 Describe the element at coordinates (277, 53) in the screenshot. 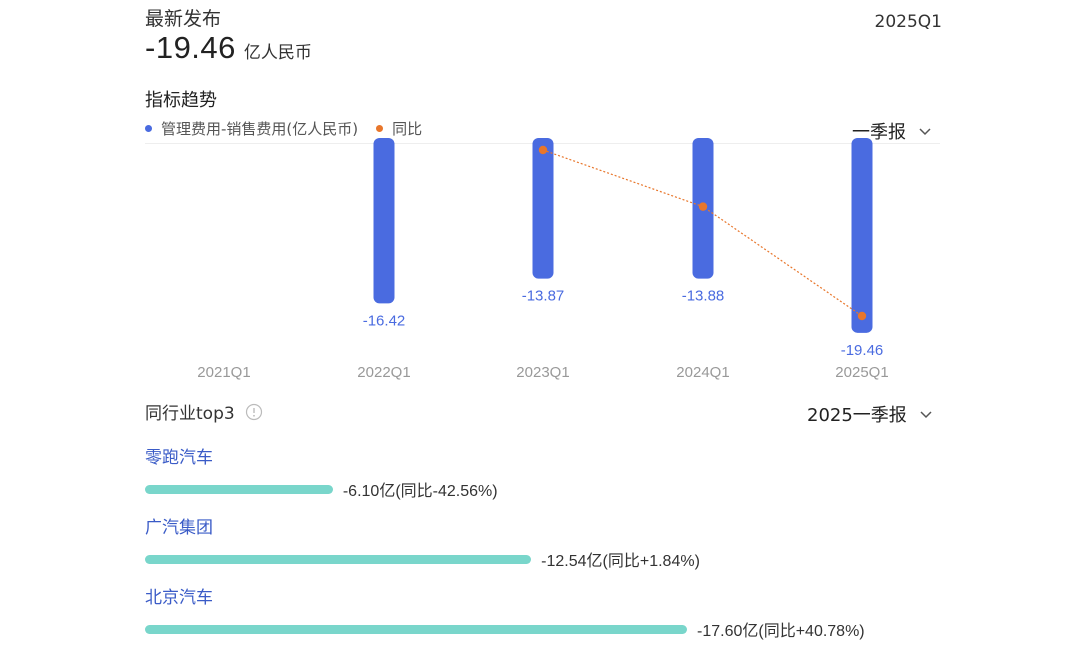

I see `latest-unit: 亿人民币` at that location.